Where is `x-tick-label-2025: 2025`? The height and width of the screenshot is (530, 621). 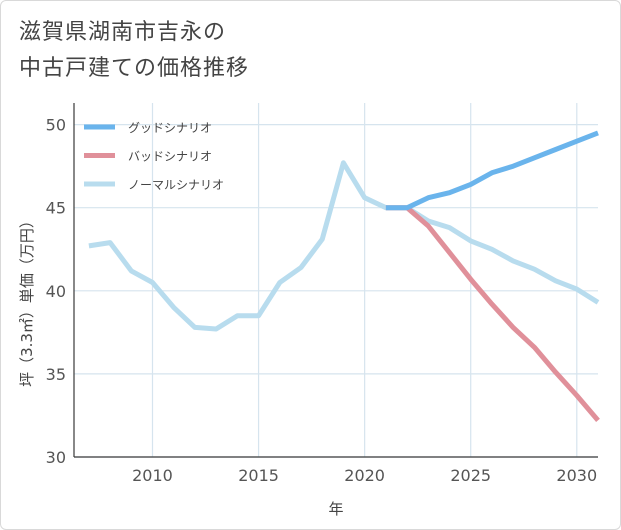 x-tick-label-2025: 2025 is located at coordinates (470, 475).